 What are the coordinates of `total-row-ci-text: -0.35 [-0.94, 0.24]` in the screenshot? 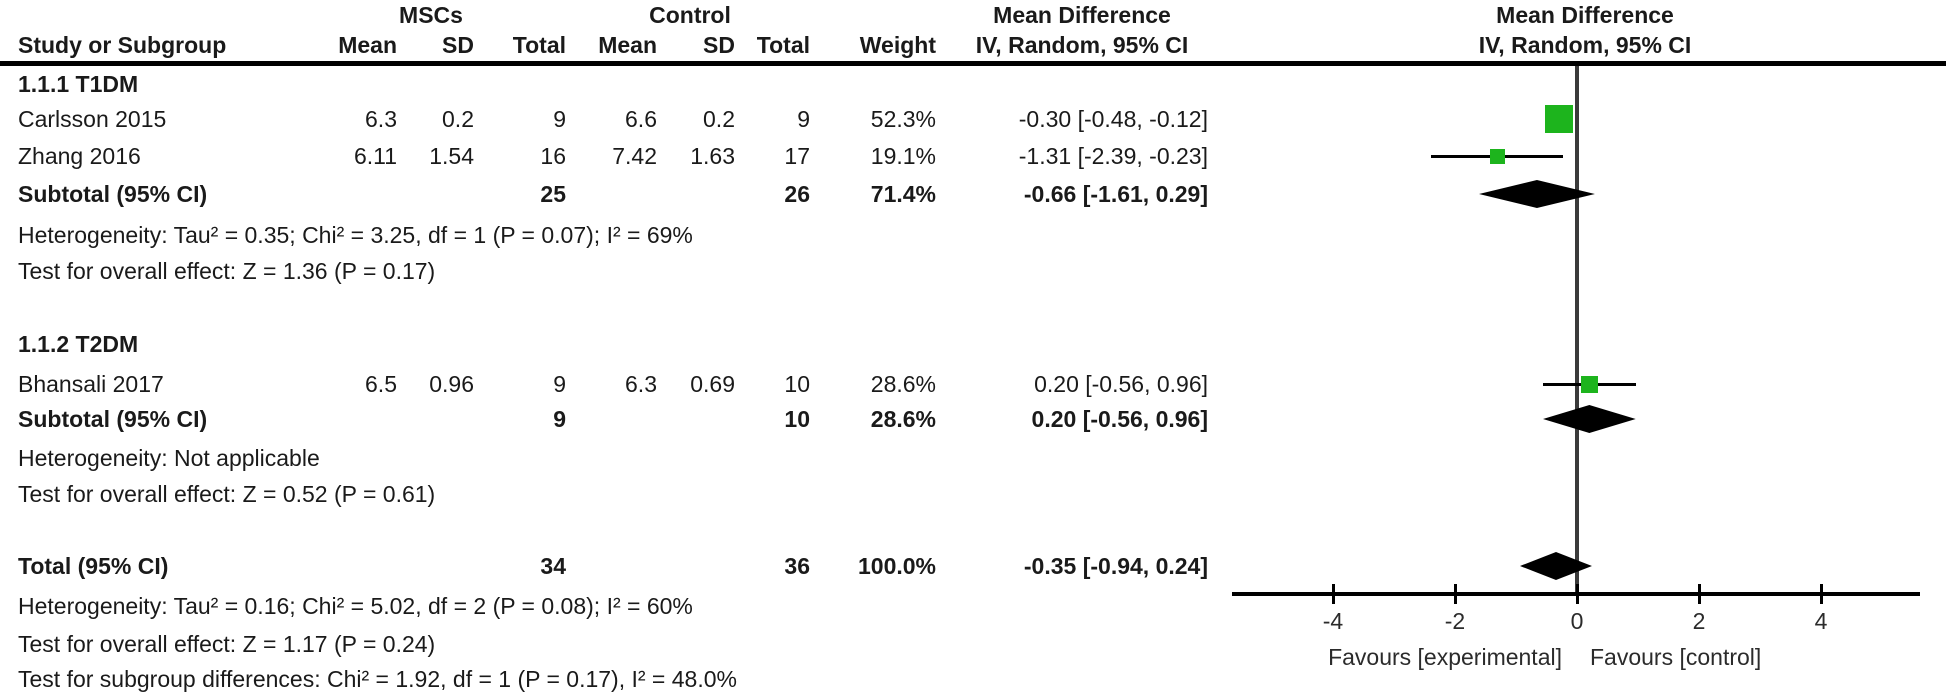 It's located at (1115, 566).